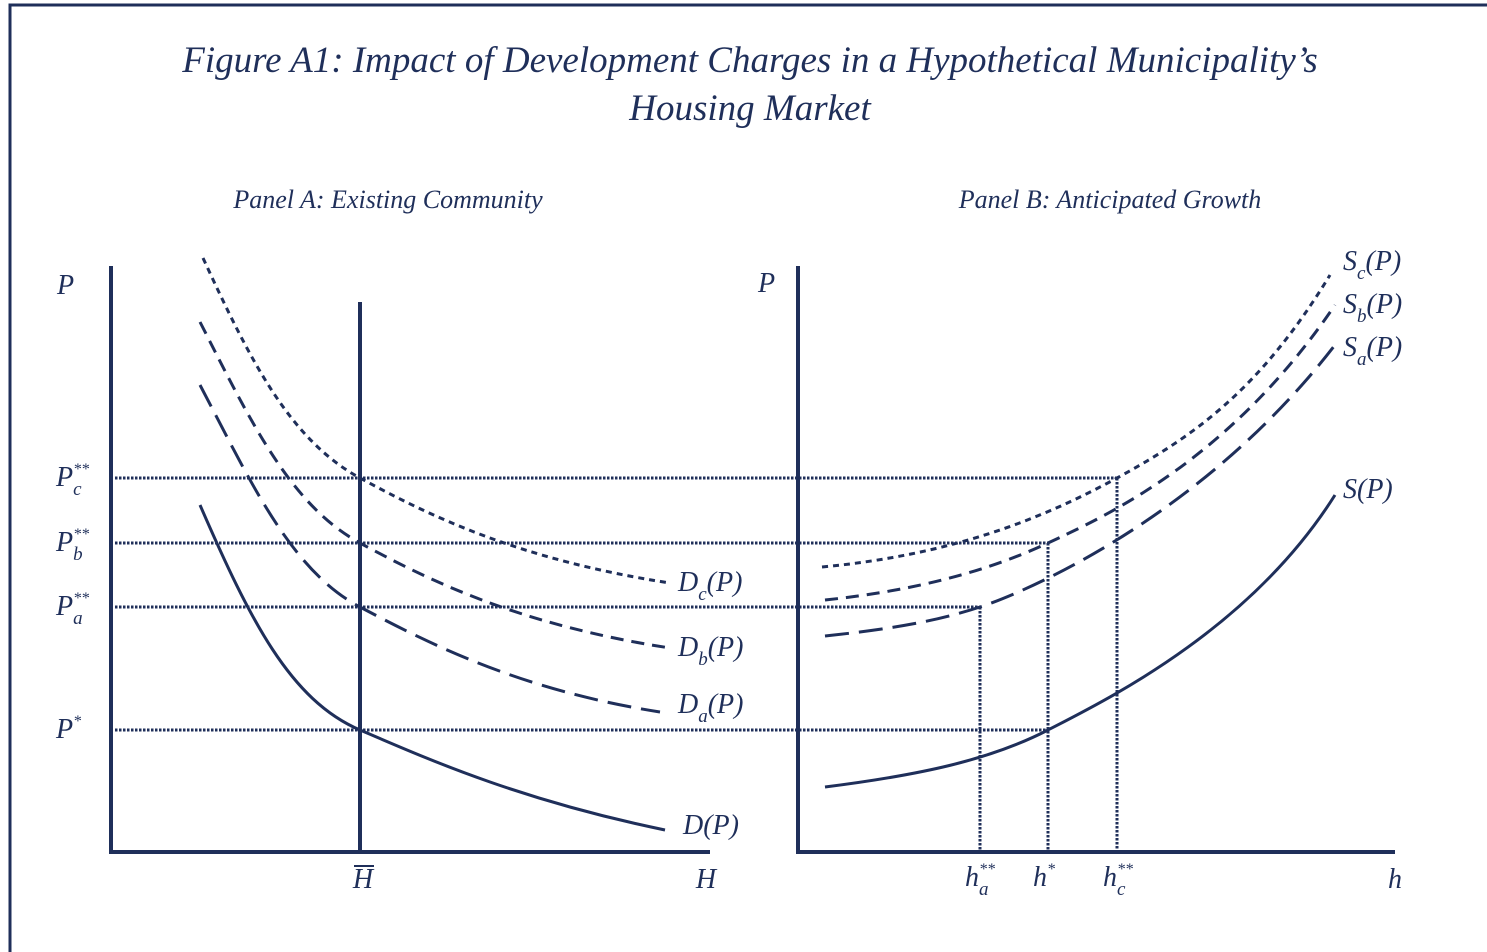 This screenshot has width=1487, height=952. What do you see at coordinates (750, 108) in the screenshot?
I see `figure-title: Housing Market` at bounding box center [750, 108].